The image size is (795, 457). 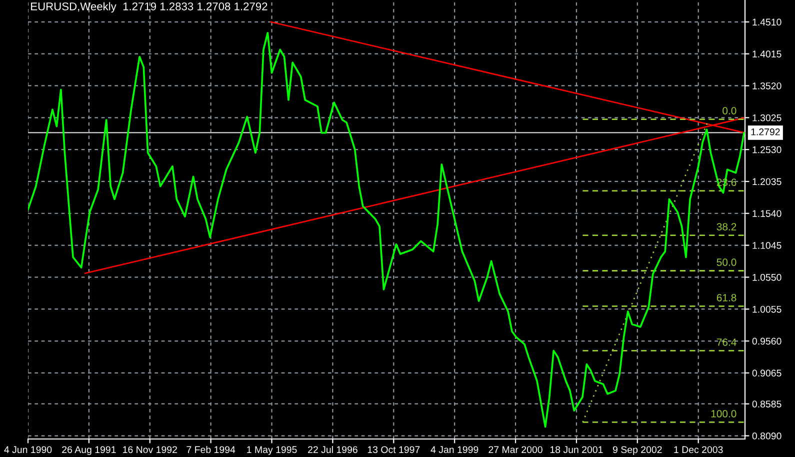 I want to click on y-tick-label: 0.9560, so click(x=767, y=341).